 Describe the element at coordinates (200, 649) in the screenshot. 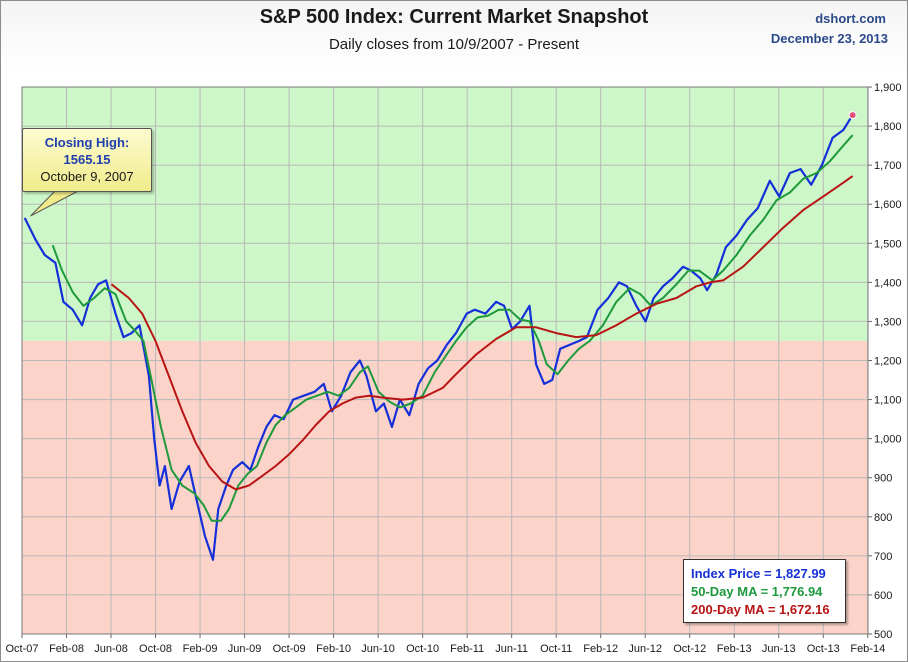

I see `x-tick-label: Feb-09` at that location.